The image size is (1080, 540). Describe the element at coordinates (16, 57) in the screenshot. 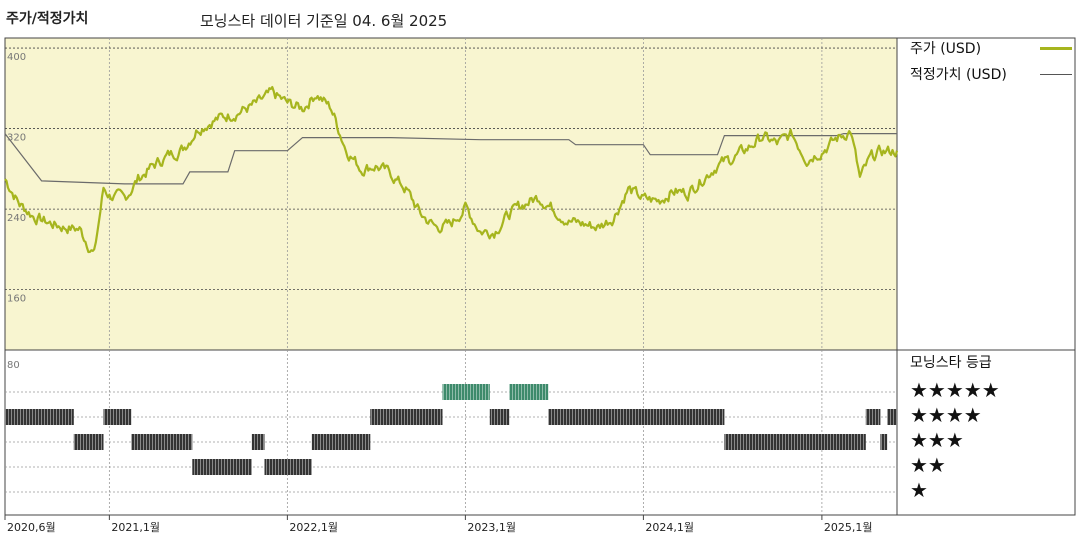

I see `y-tick-label: 400` at that location.